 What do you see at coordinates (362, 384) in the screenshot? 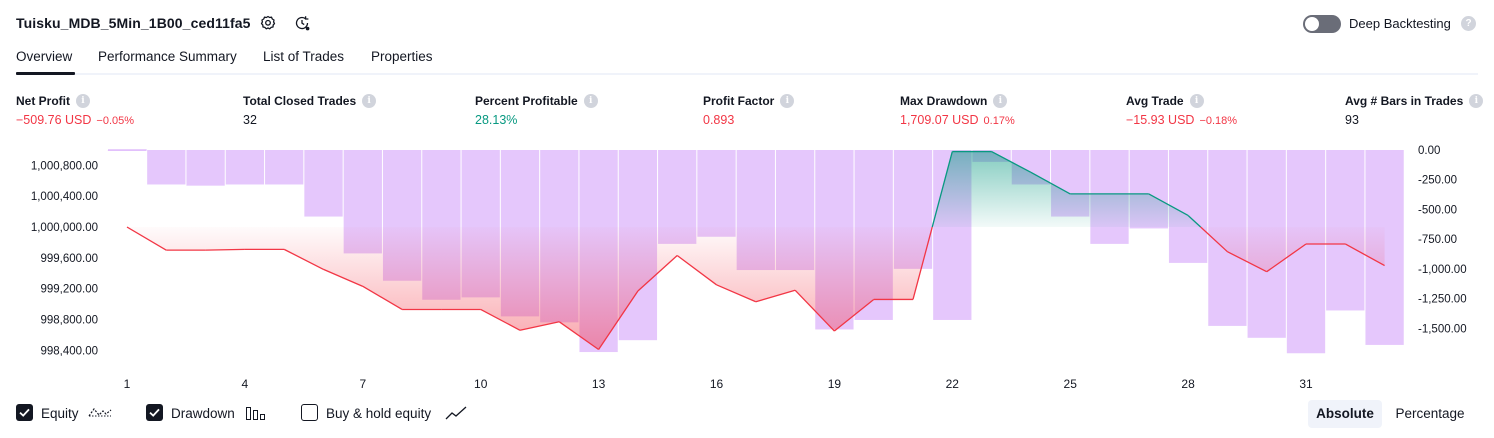
I see `x-axis-tick: 7` at bounding box center [362, 384].